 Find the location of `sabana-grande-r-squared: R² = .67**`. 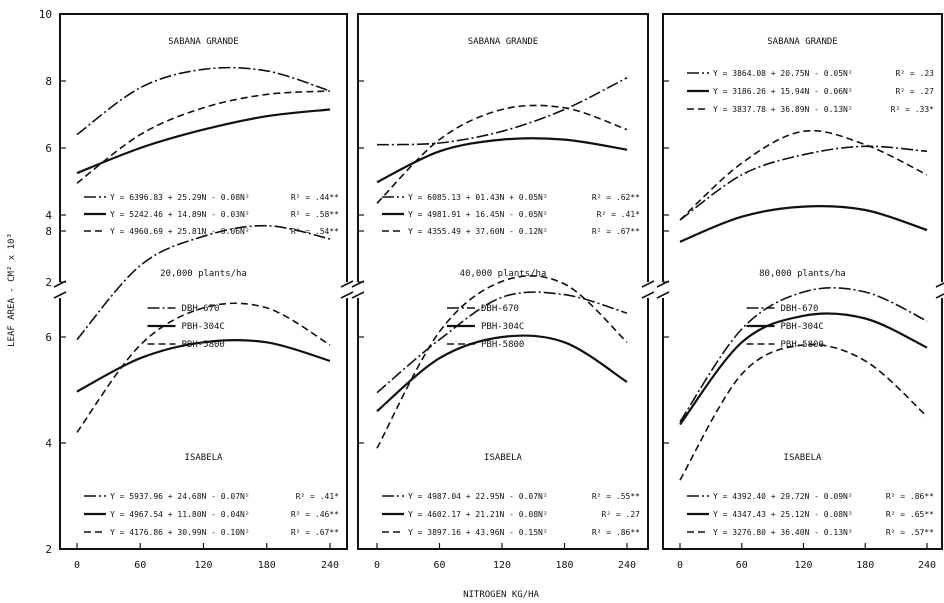

sabana-grande-r-squared: R² = .67** is located at coordinates (616, 231).